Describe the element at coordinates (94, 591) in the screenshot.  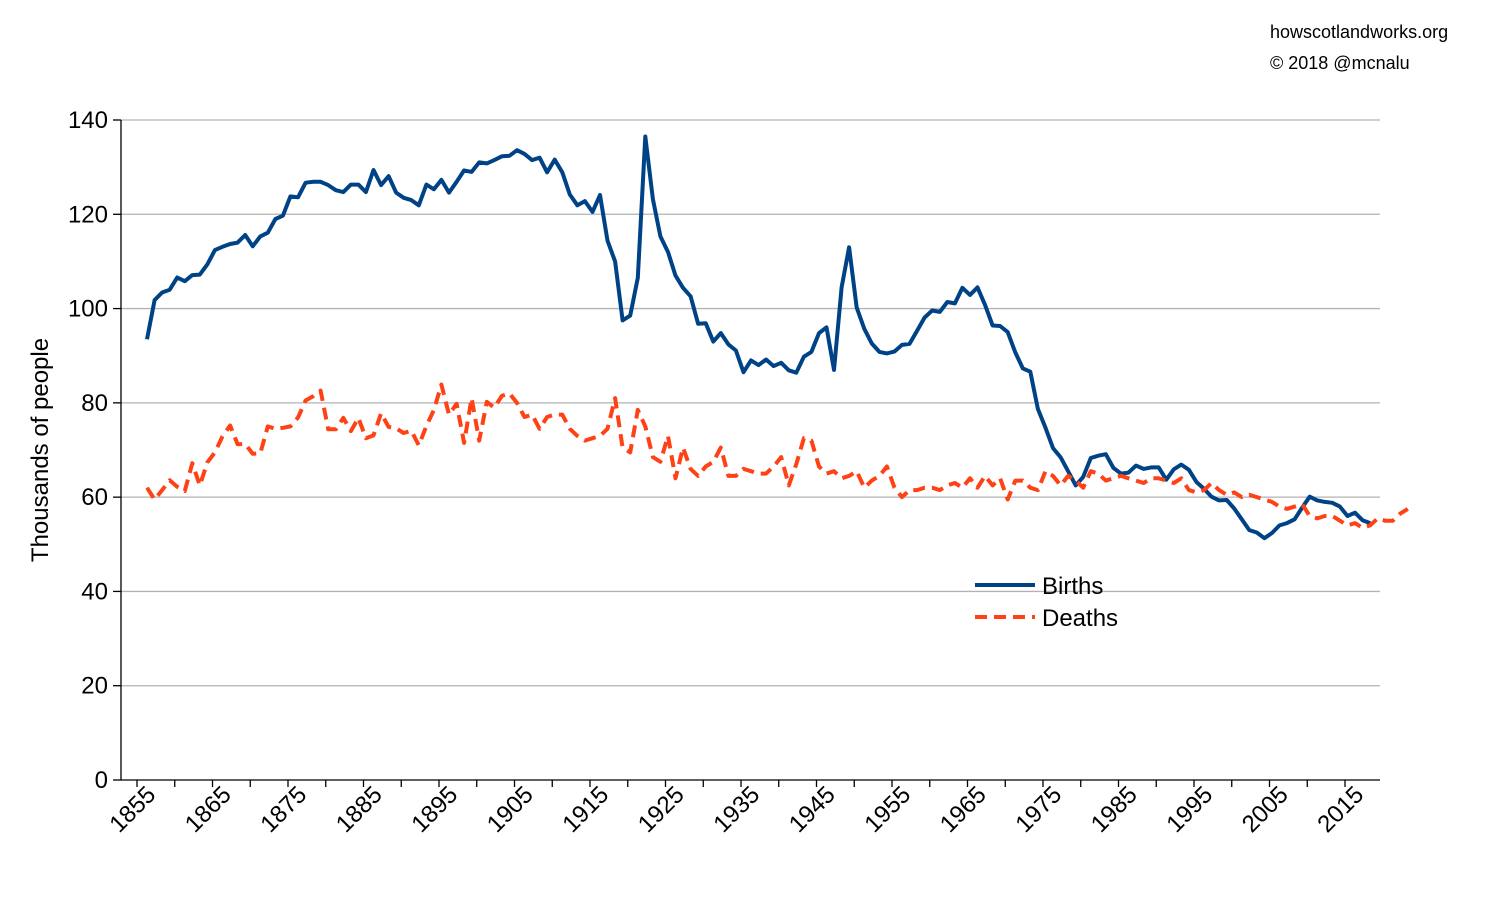
I see `y-tick-label: 40` at that location.